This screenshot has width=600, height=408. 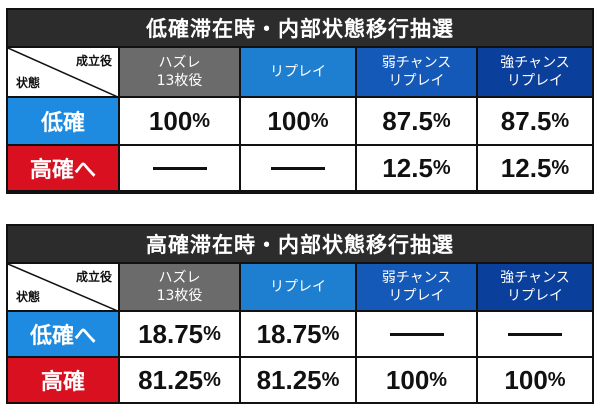 I want to click on table-row: 高確へ 12.5% 12.5%, so click(x=300, y=168).